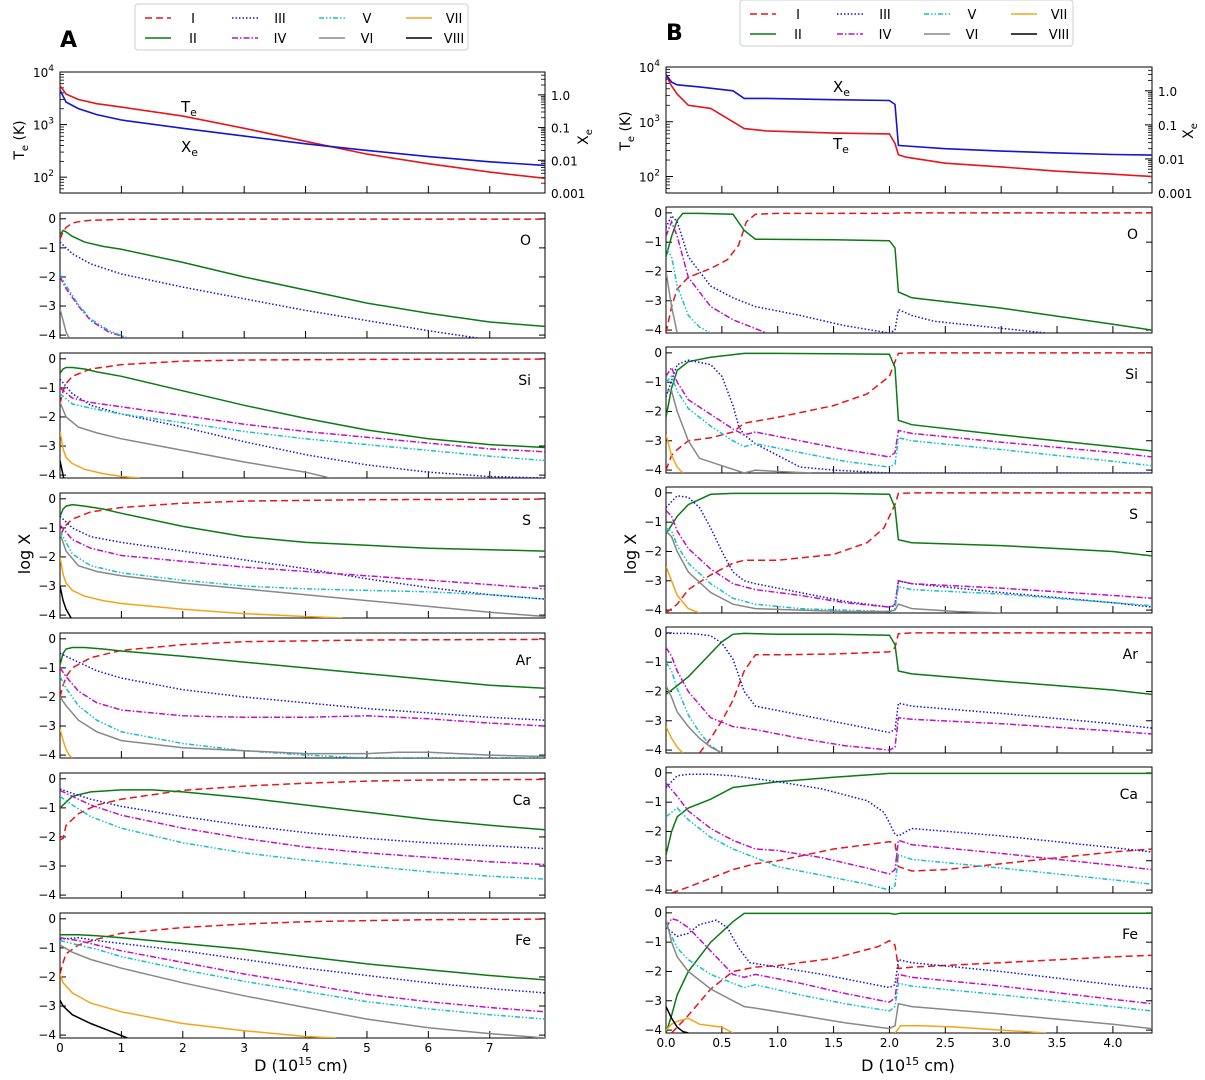  Describe the element at coordinates (627, 131) in the screenshot. I see `panel-b-top-ylabel: Te (K)` at that location.